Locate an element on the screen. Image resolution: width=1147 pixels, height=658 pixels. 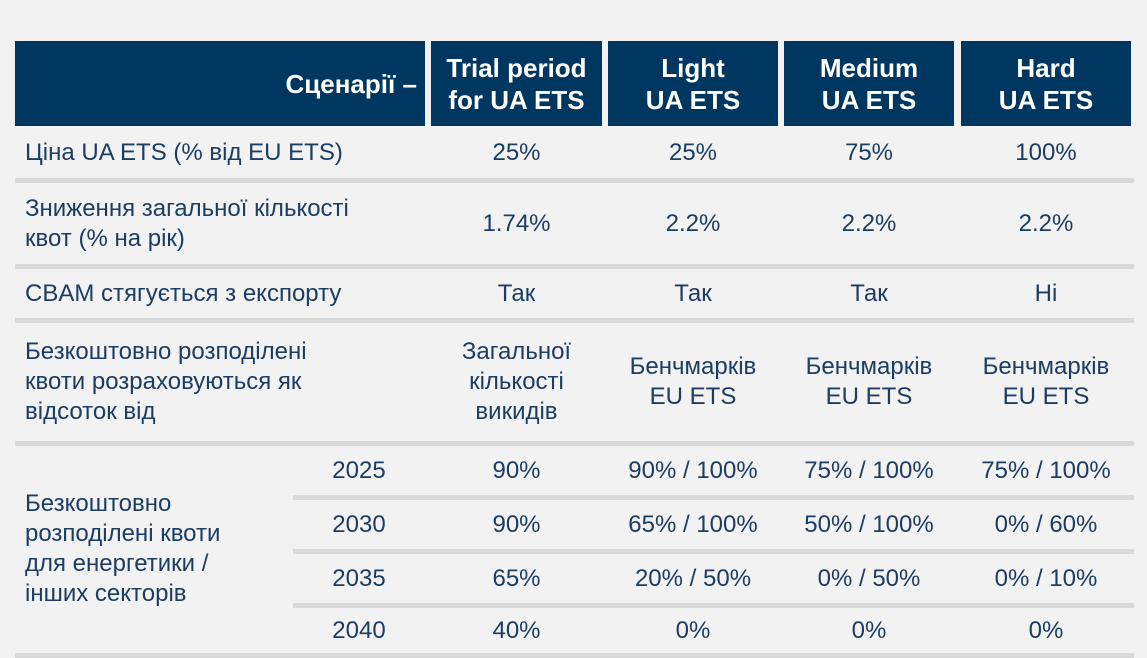
year-value: 40% is located at coordinates (516, 630).